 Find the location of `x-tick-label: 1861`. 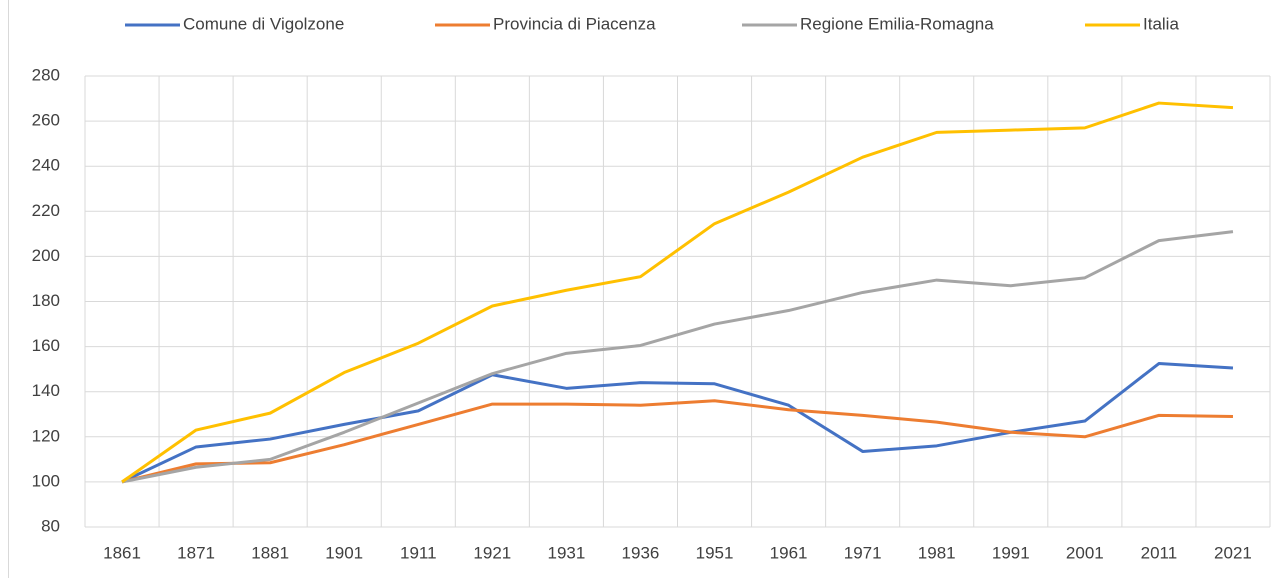

x-tick-label: 1861 is located at coordinates (122, 552).